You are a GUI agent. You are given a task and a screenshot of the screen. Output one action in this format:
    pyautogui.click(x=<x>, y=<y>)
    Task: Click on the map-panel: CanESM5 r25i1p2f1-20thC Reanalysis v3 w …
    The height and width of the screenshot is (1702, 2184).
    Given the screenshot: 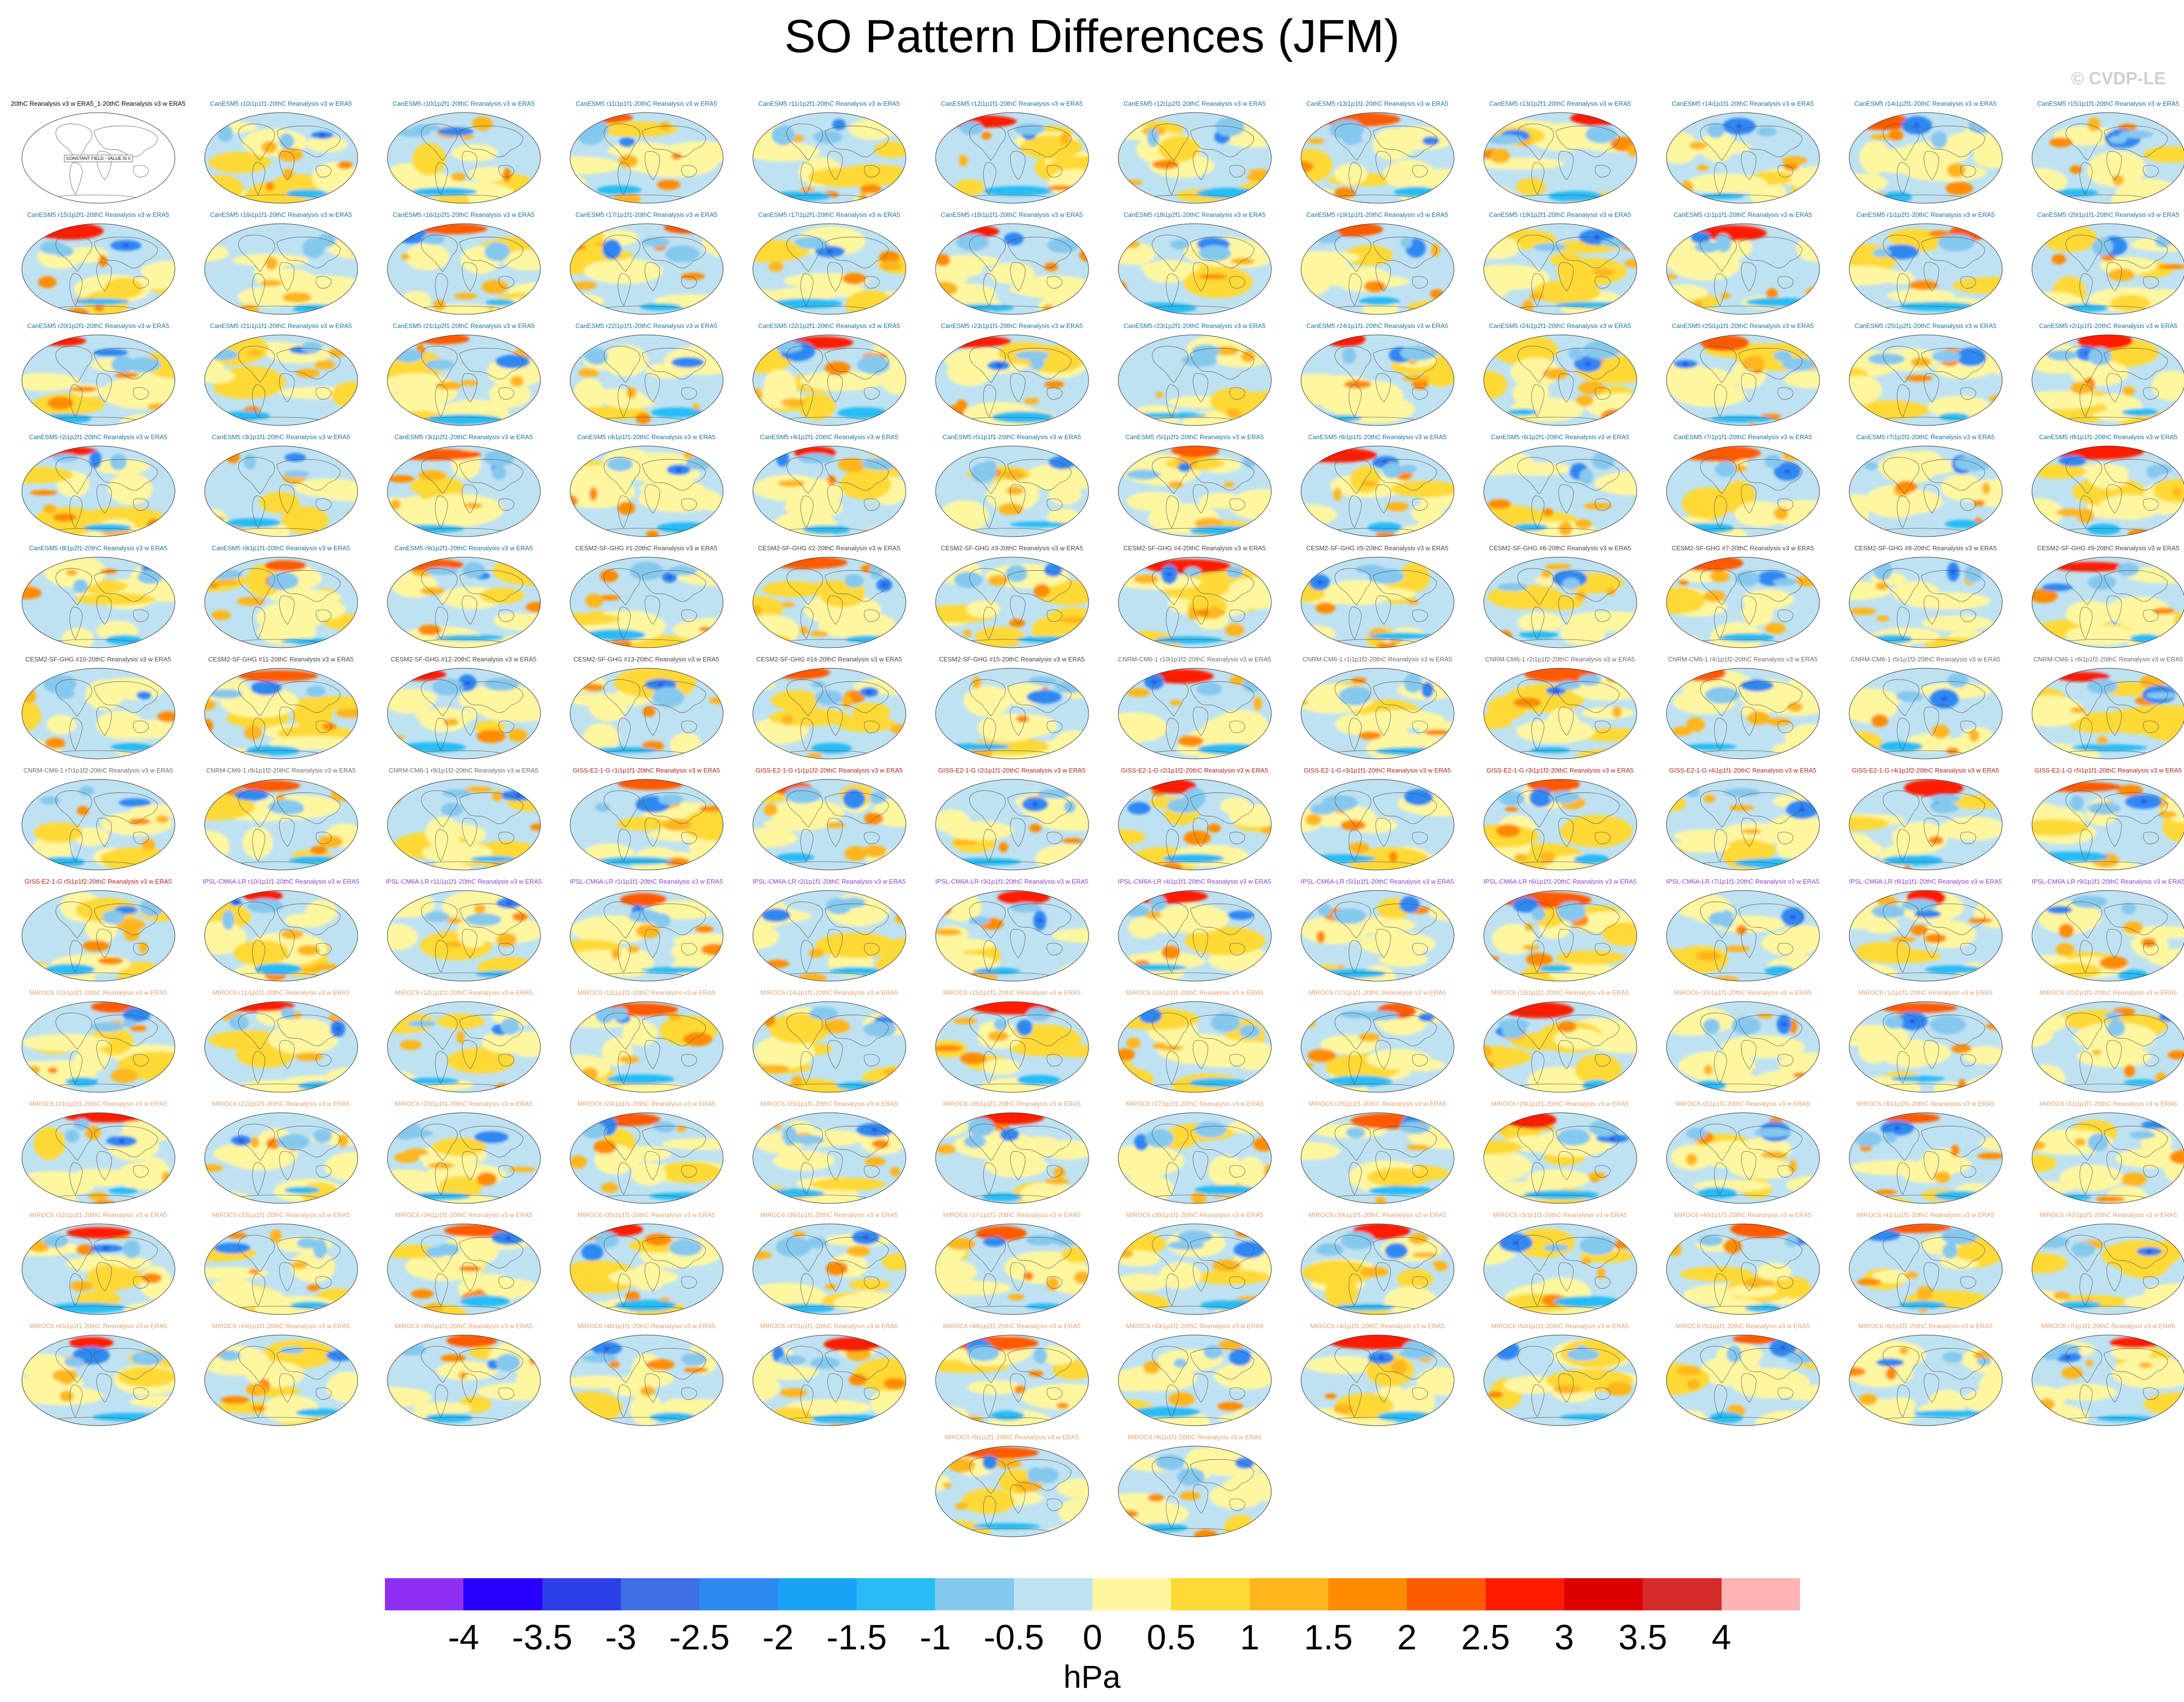 What is the action you would take?
    pyautogui.click(x=1925, y=377)
    